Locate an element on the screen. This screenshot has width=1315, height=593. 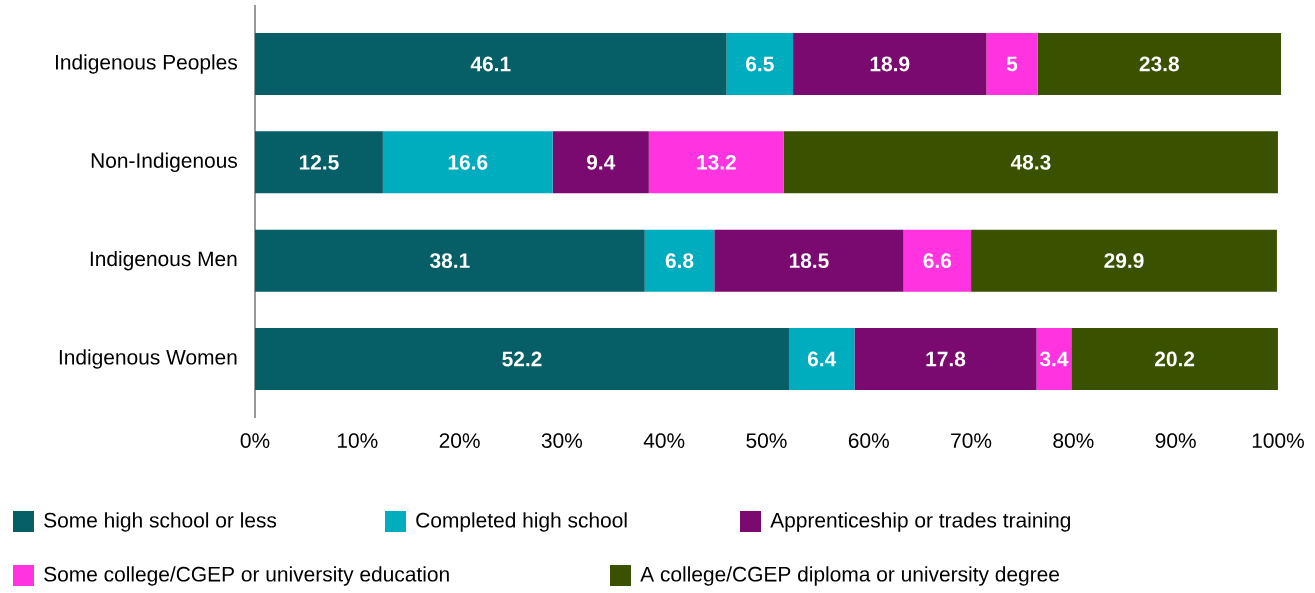
data-label: 12.5 is located at coordinates (319, 162).